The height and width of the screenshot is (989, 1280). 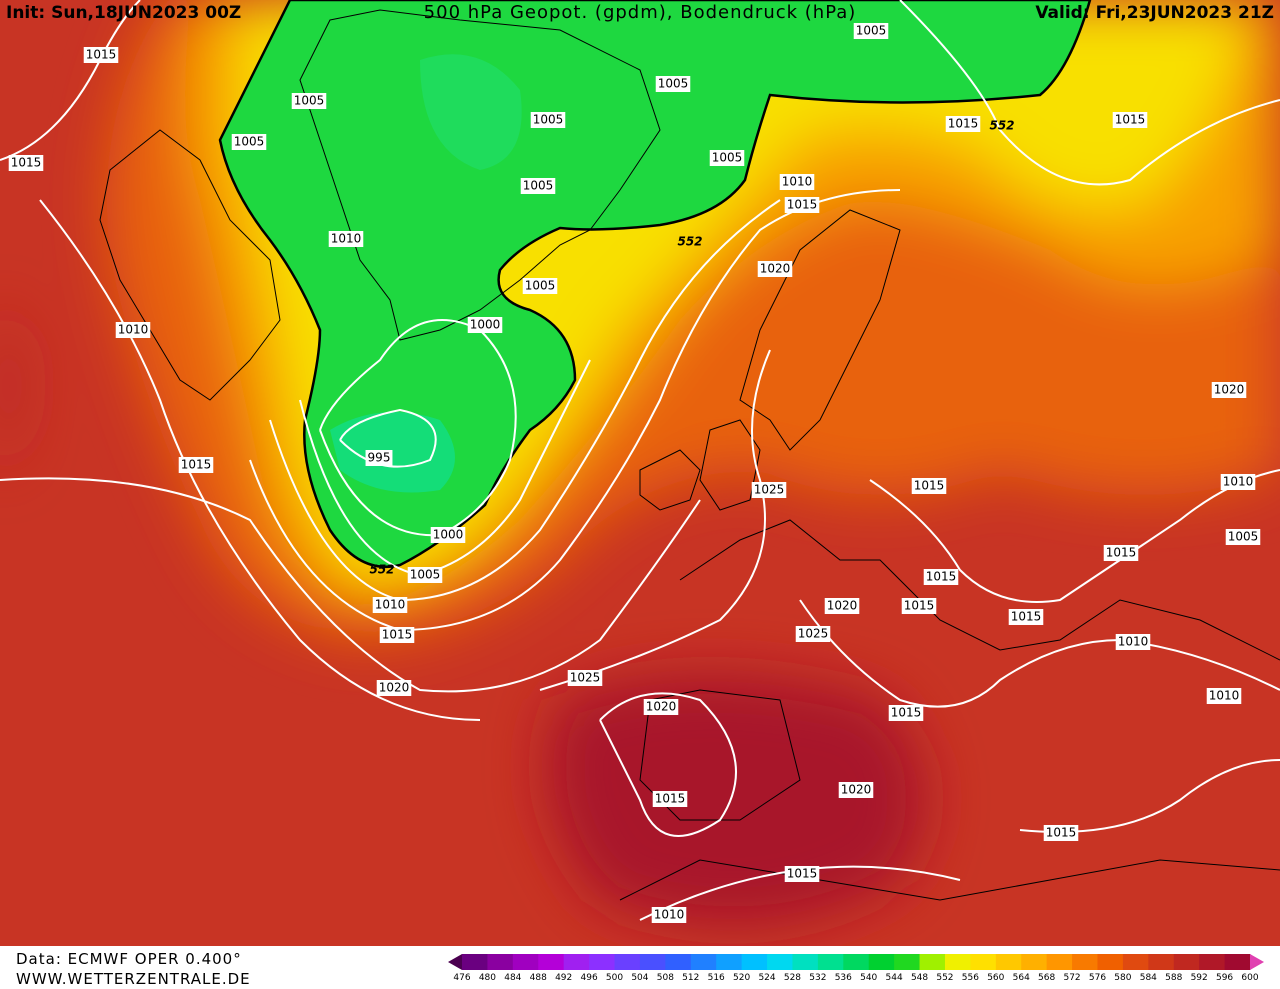 I want to click on colorbar-label: 496, so click(x=589, y=978).